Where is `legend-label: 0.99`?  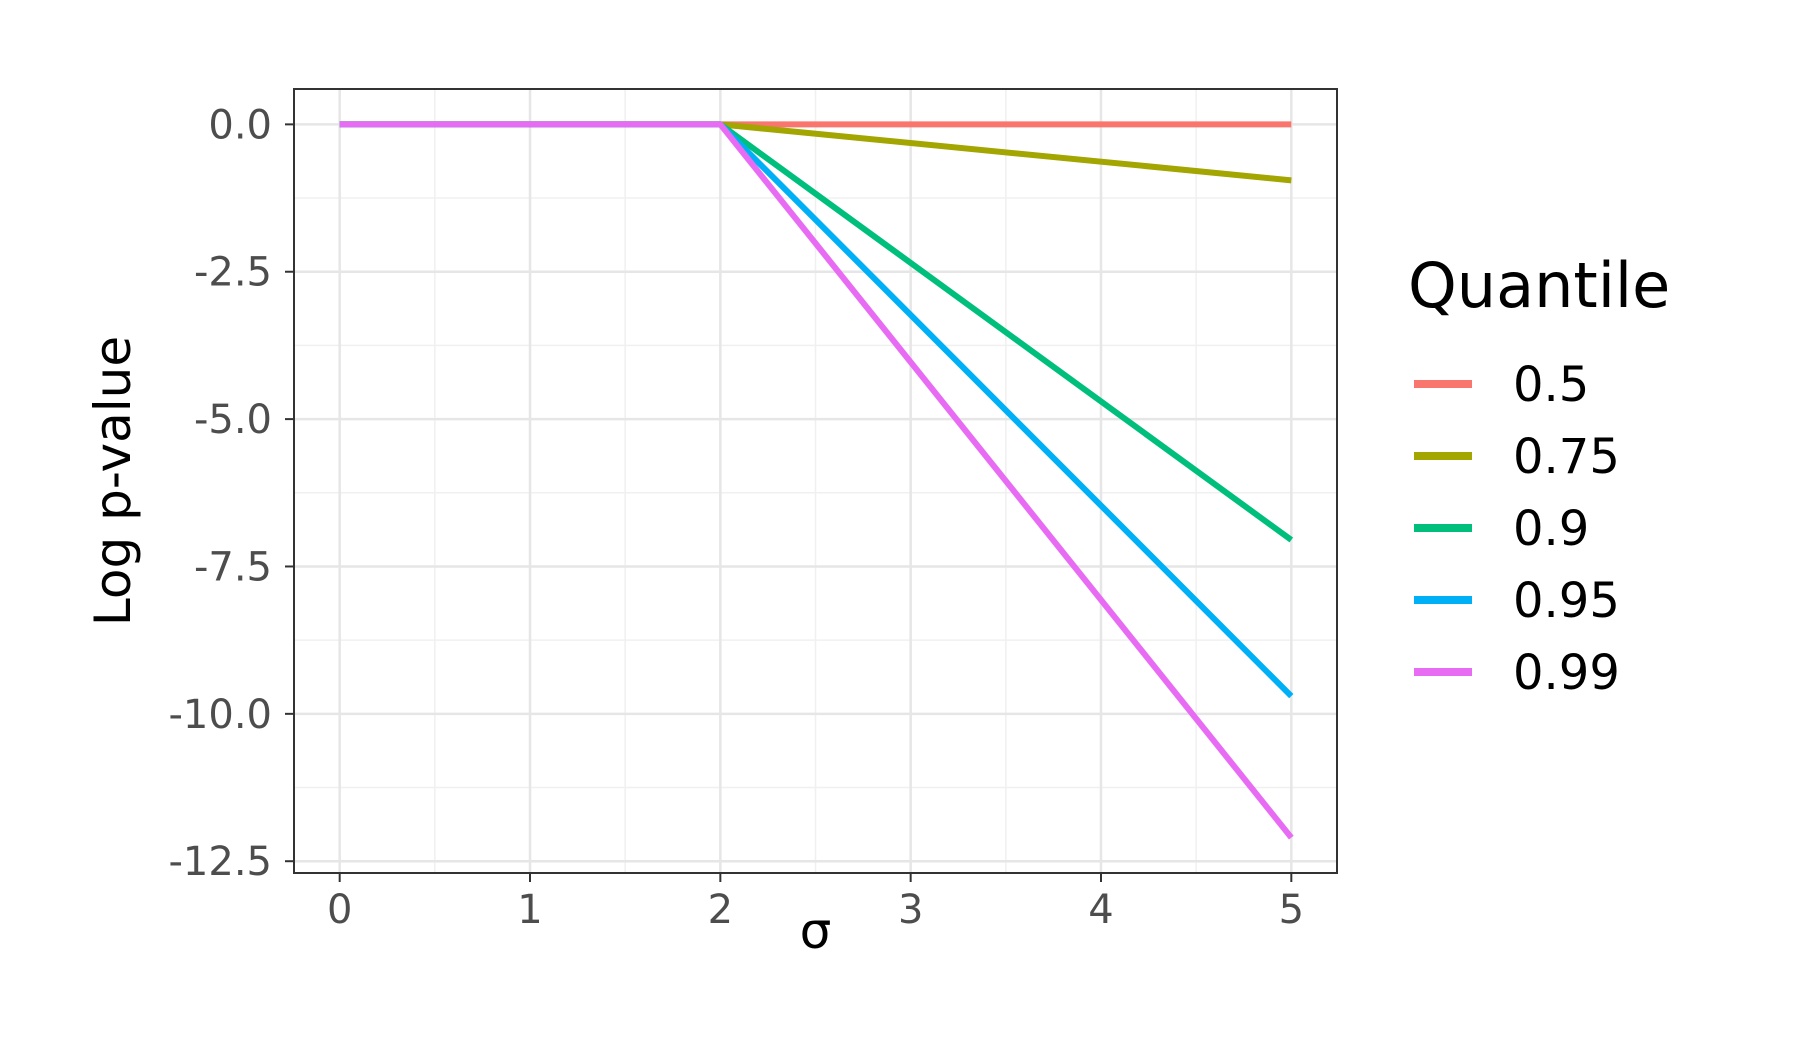
legend-label: 0.99 is located at coordinates (1566, 673).